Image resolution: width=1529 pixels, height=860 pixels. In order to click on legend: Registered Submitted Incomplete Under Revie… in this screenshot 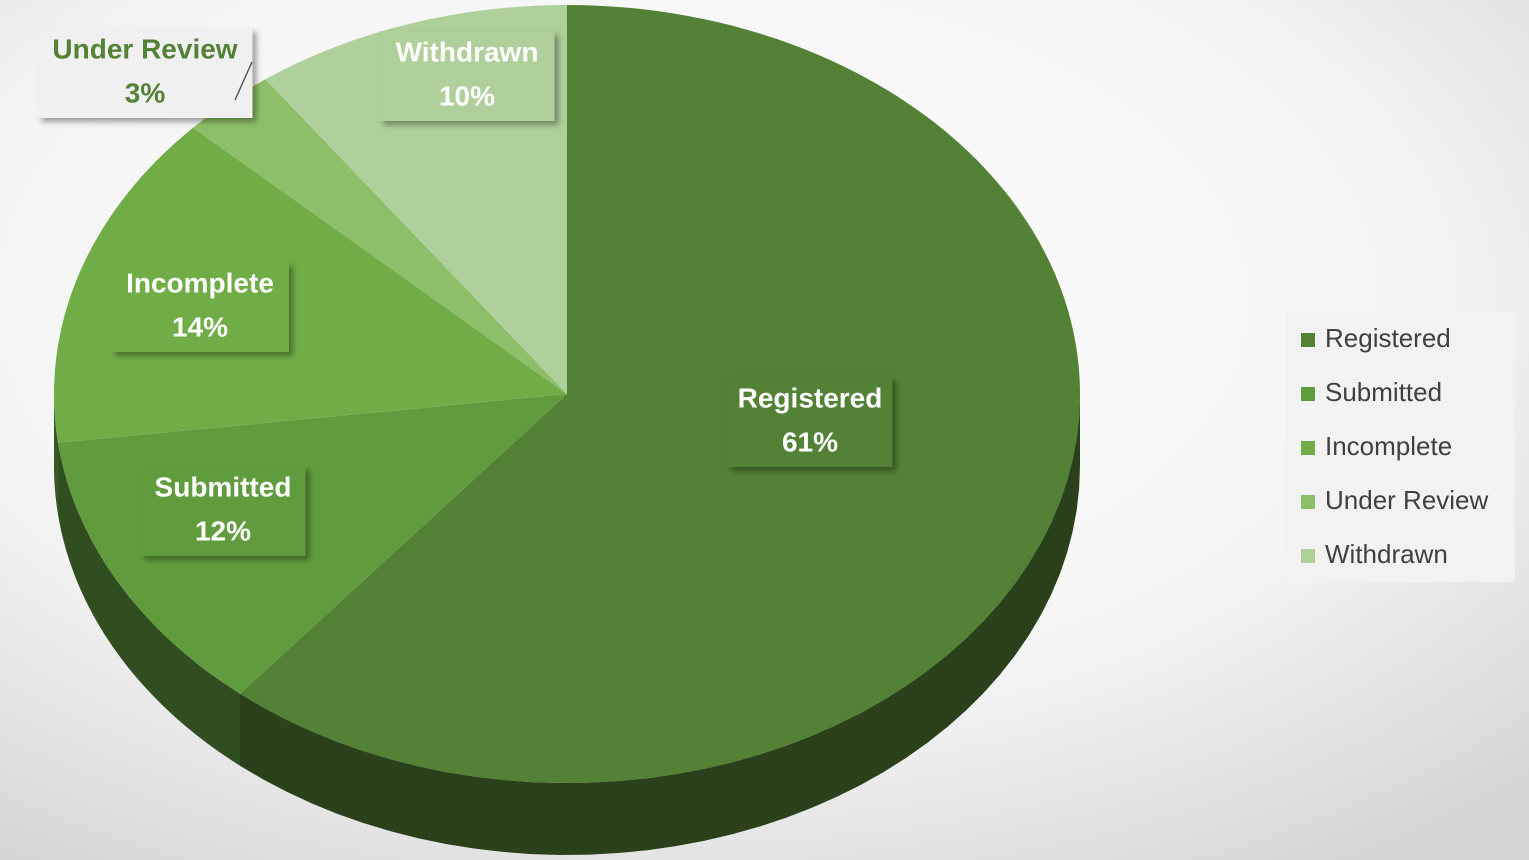, I will do `click(1395, 446)`.